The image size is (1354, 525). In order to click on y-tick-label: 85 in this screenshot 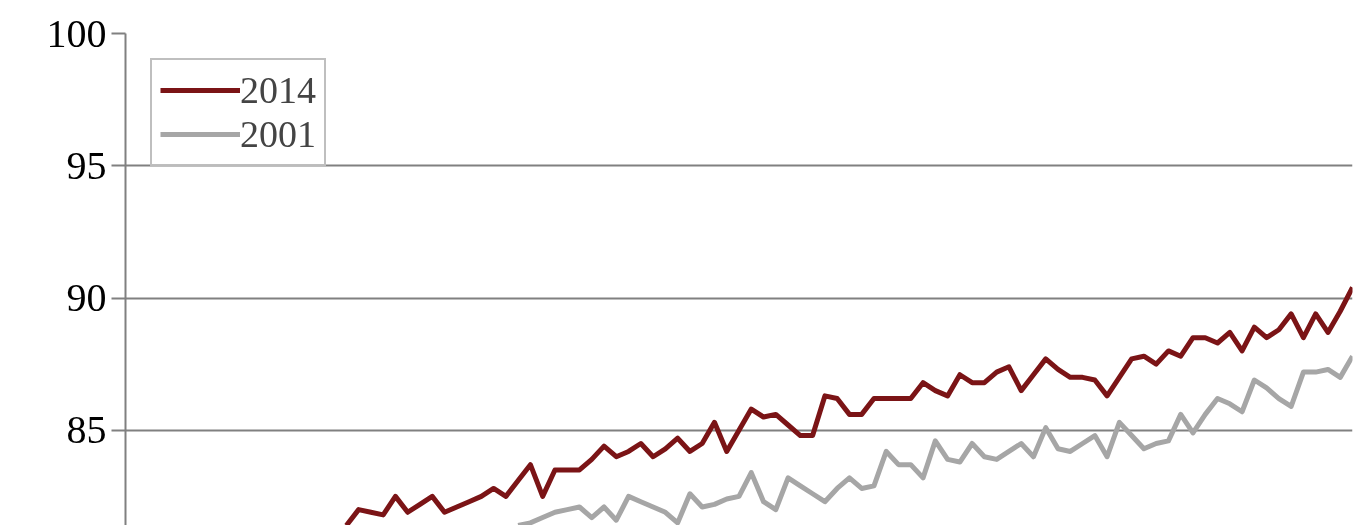, I will do `click(86, 430)`.